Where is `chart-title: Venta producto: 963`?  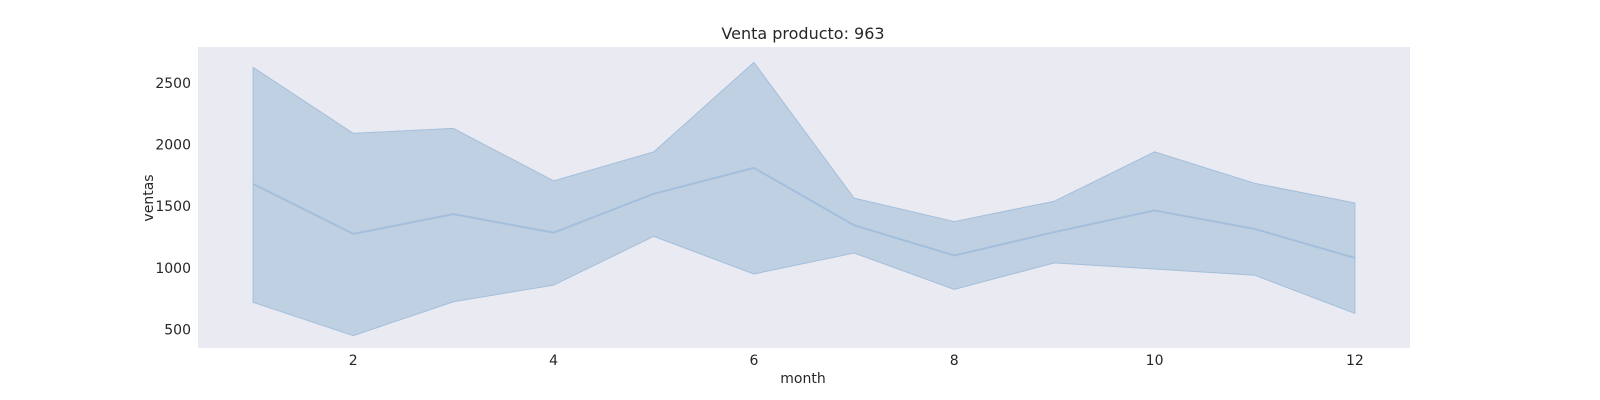 chart-title: Venta producto: 963 is located at coordinates (802, 33).